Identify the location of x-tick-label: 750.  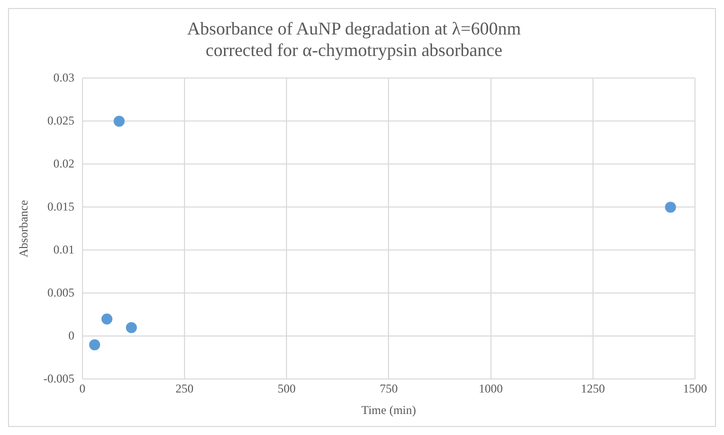
(389, 389).